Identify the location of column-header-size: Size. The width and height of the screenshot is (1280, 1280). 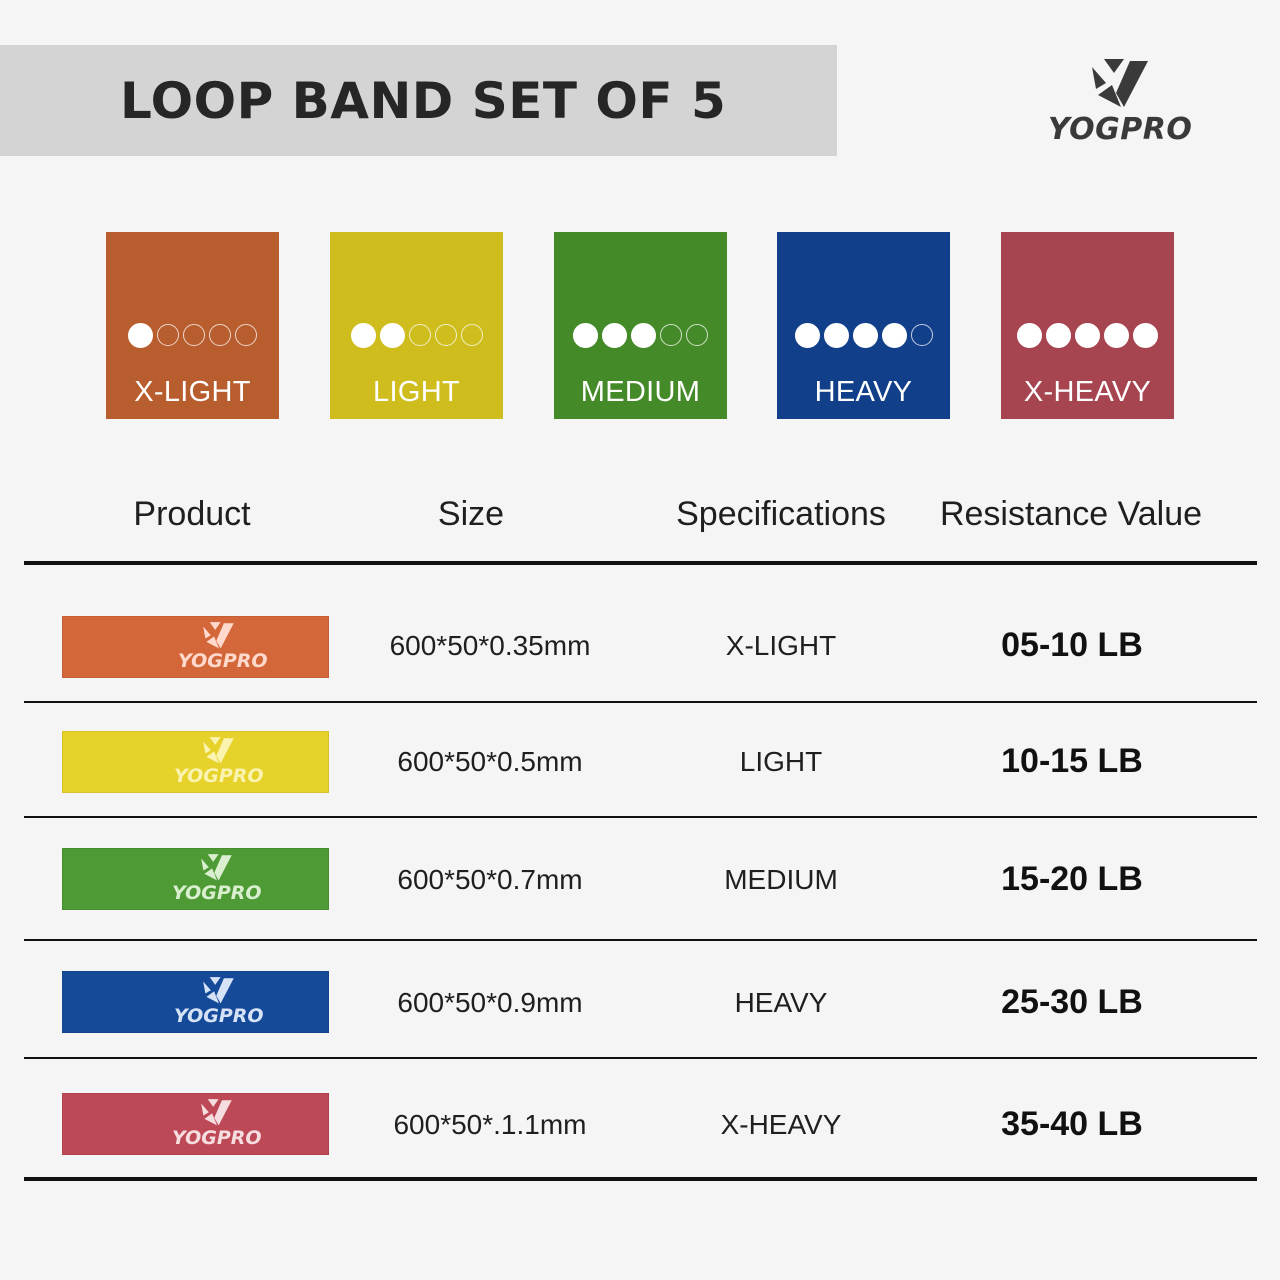
(471, 514).